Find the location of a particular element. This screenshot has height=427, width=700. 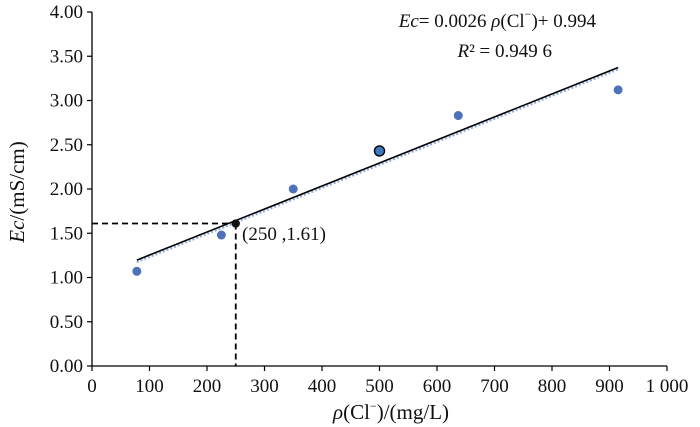

y-tick-label: 1.00 is located at coordinates (66, 278).